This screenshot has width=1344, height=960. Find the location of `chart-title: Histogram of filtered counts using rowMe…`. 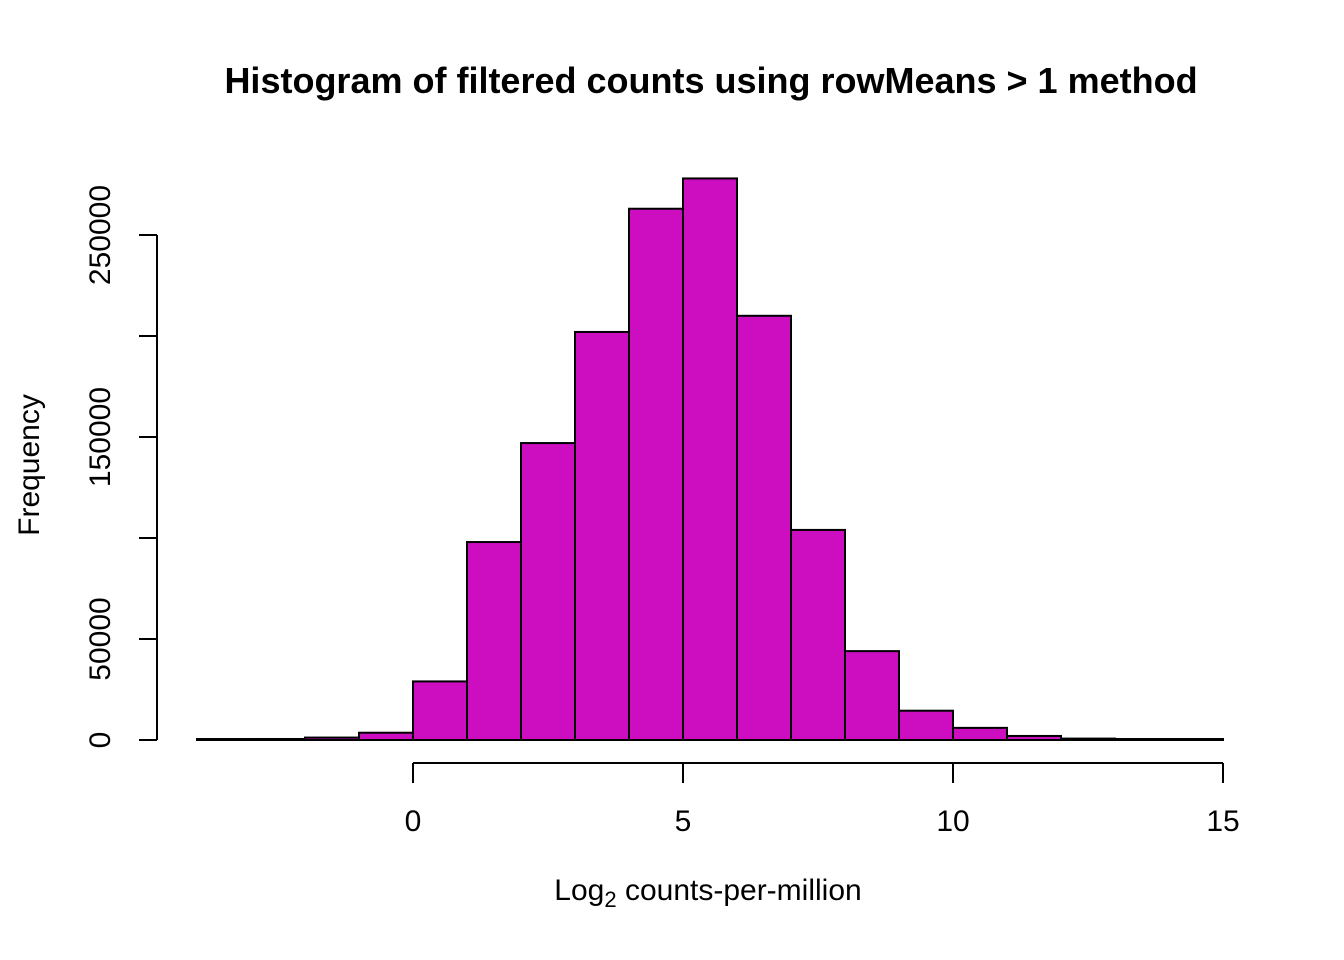

chart-title: Histogram of filtered counts using rowMe… is located at coordinates (711, 80).